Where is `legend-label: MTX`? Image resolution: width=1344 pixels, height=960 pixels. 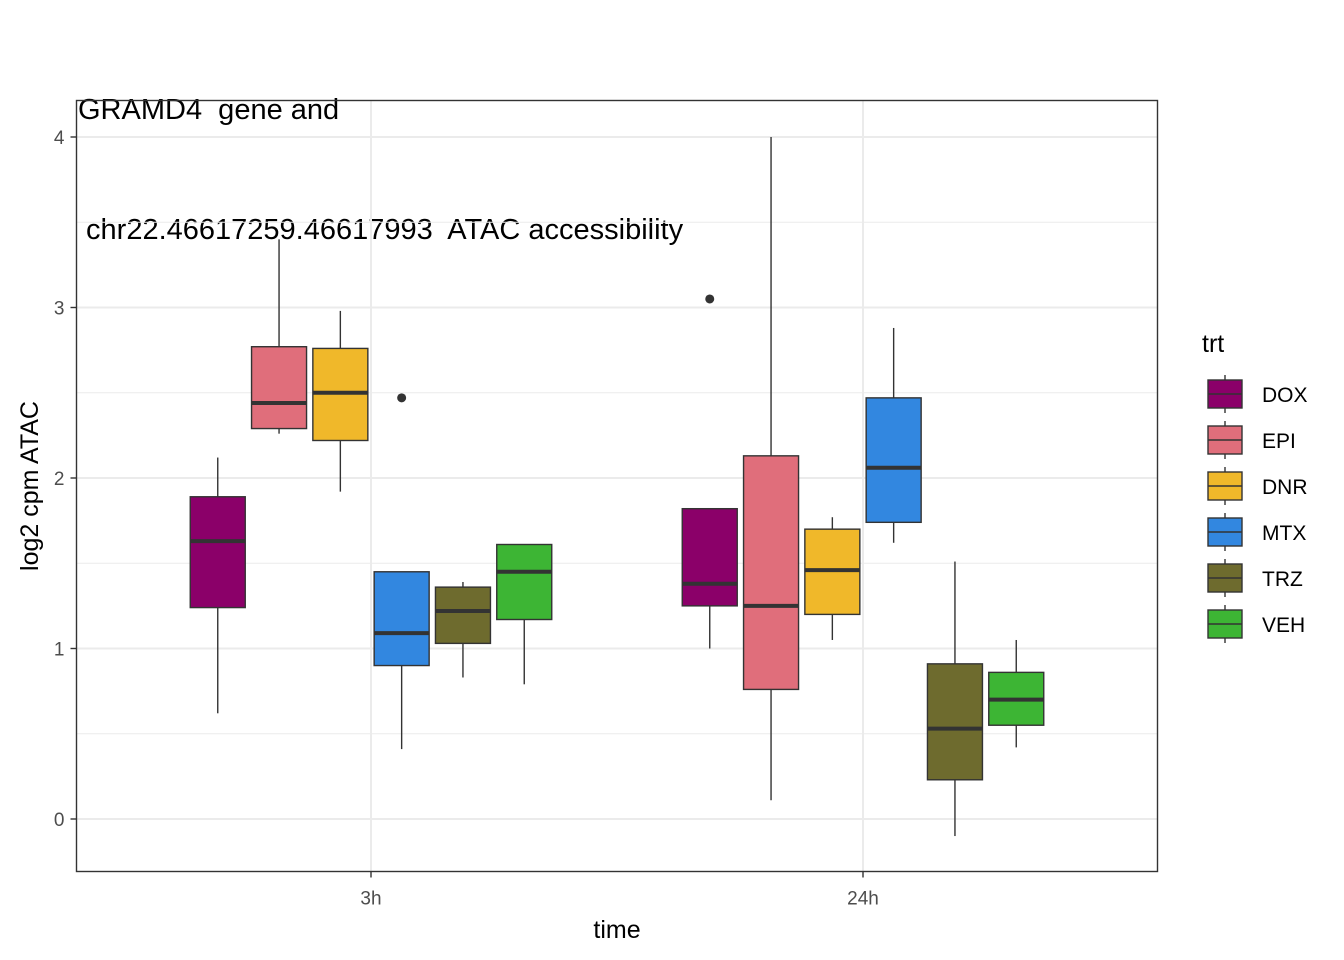
legend-label: MTX is located at coordinates (1284, 533).